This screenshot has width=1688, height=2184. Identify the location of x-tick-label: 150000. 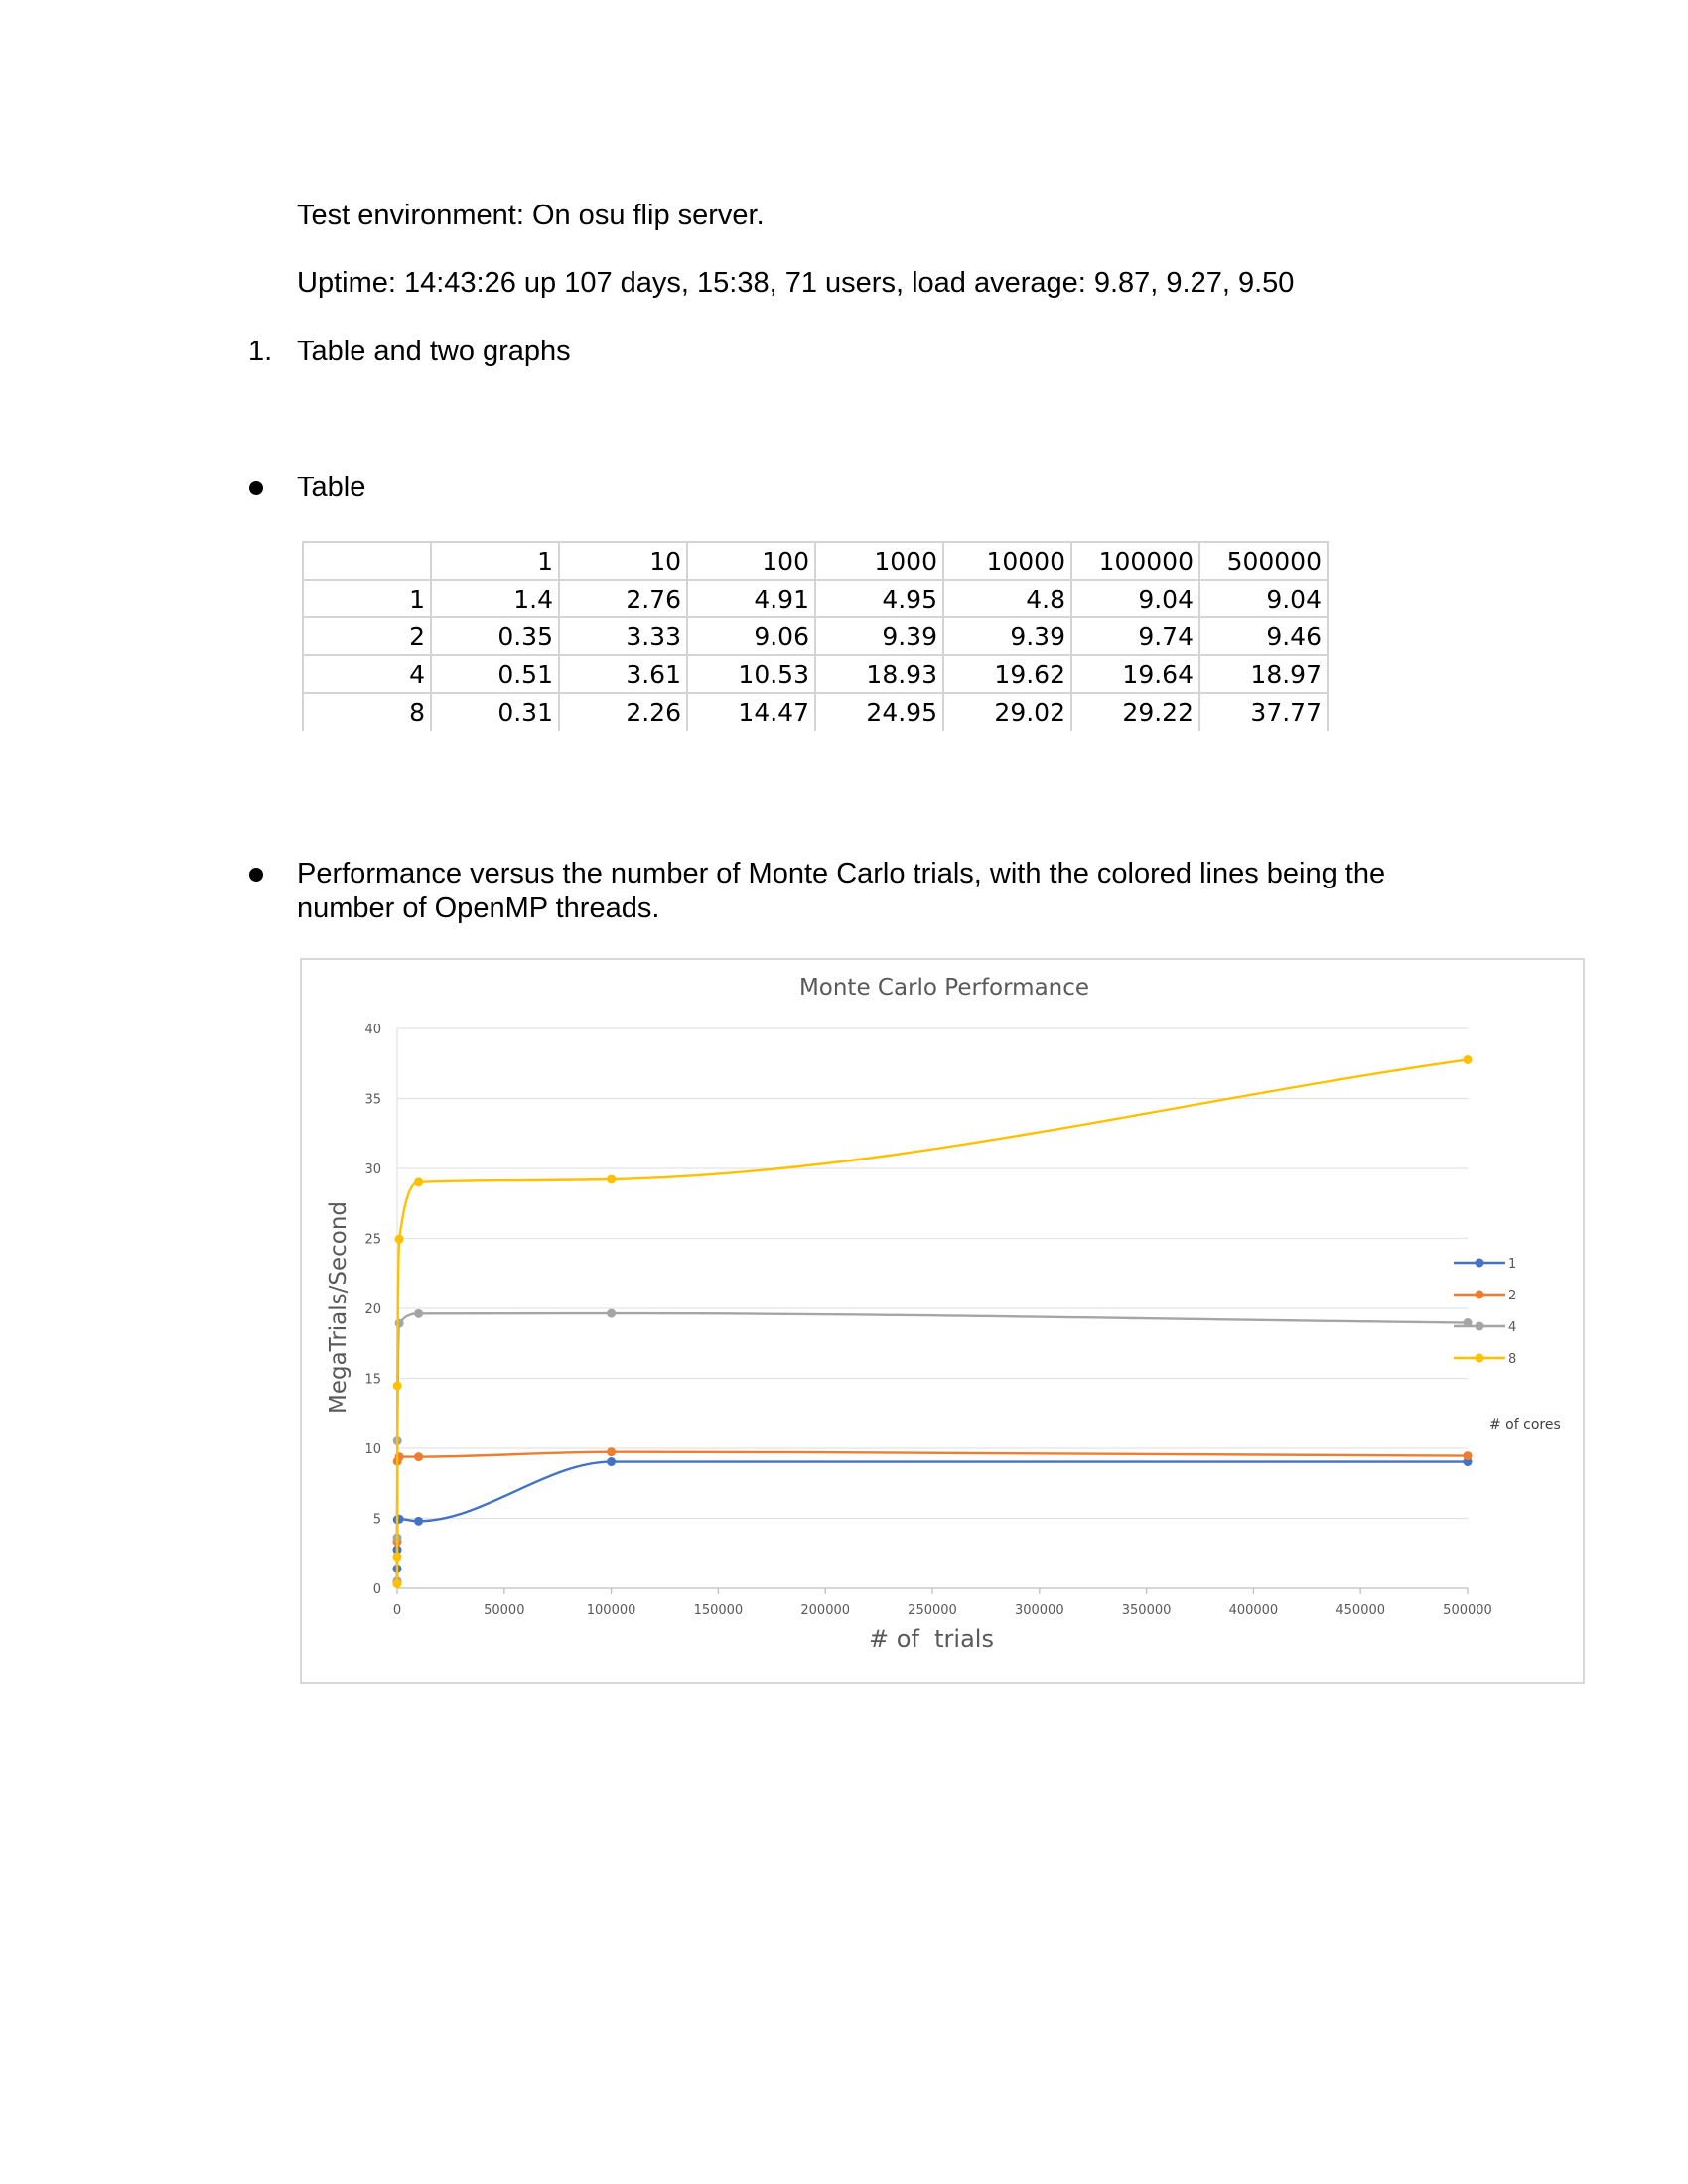
(719, 1610).